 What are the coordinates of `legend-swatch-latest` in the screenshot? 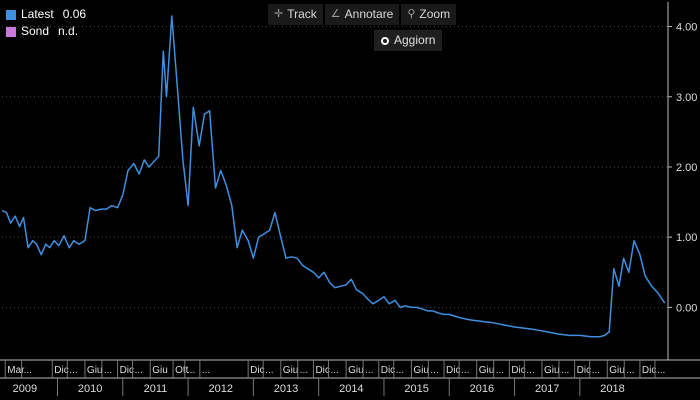 It's located at (11, 14).